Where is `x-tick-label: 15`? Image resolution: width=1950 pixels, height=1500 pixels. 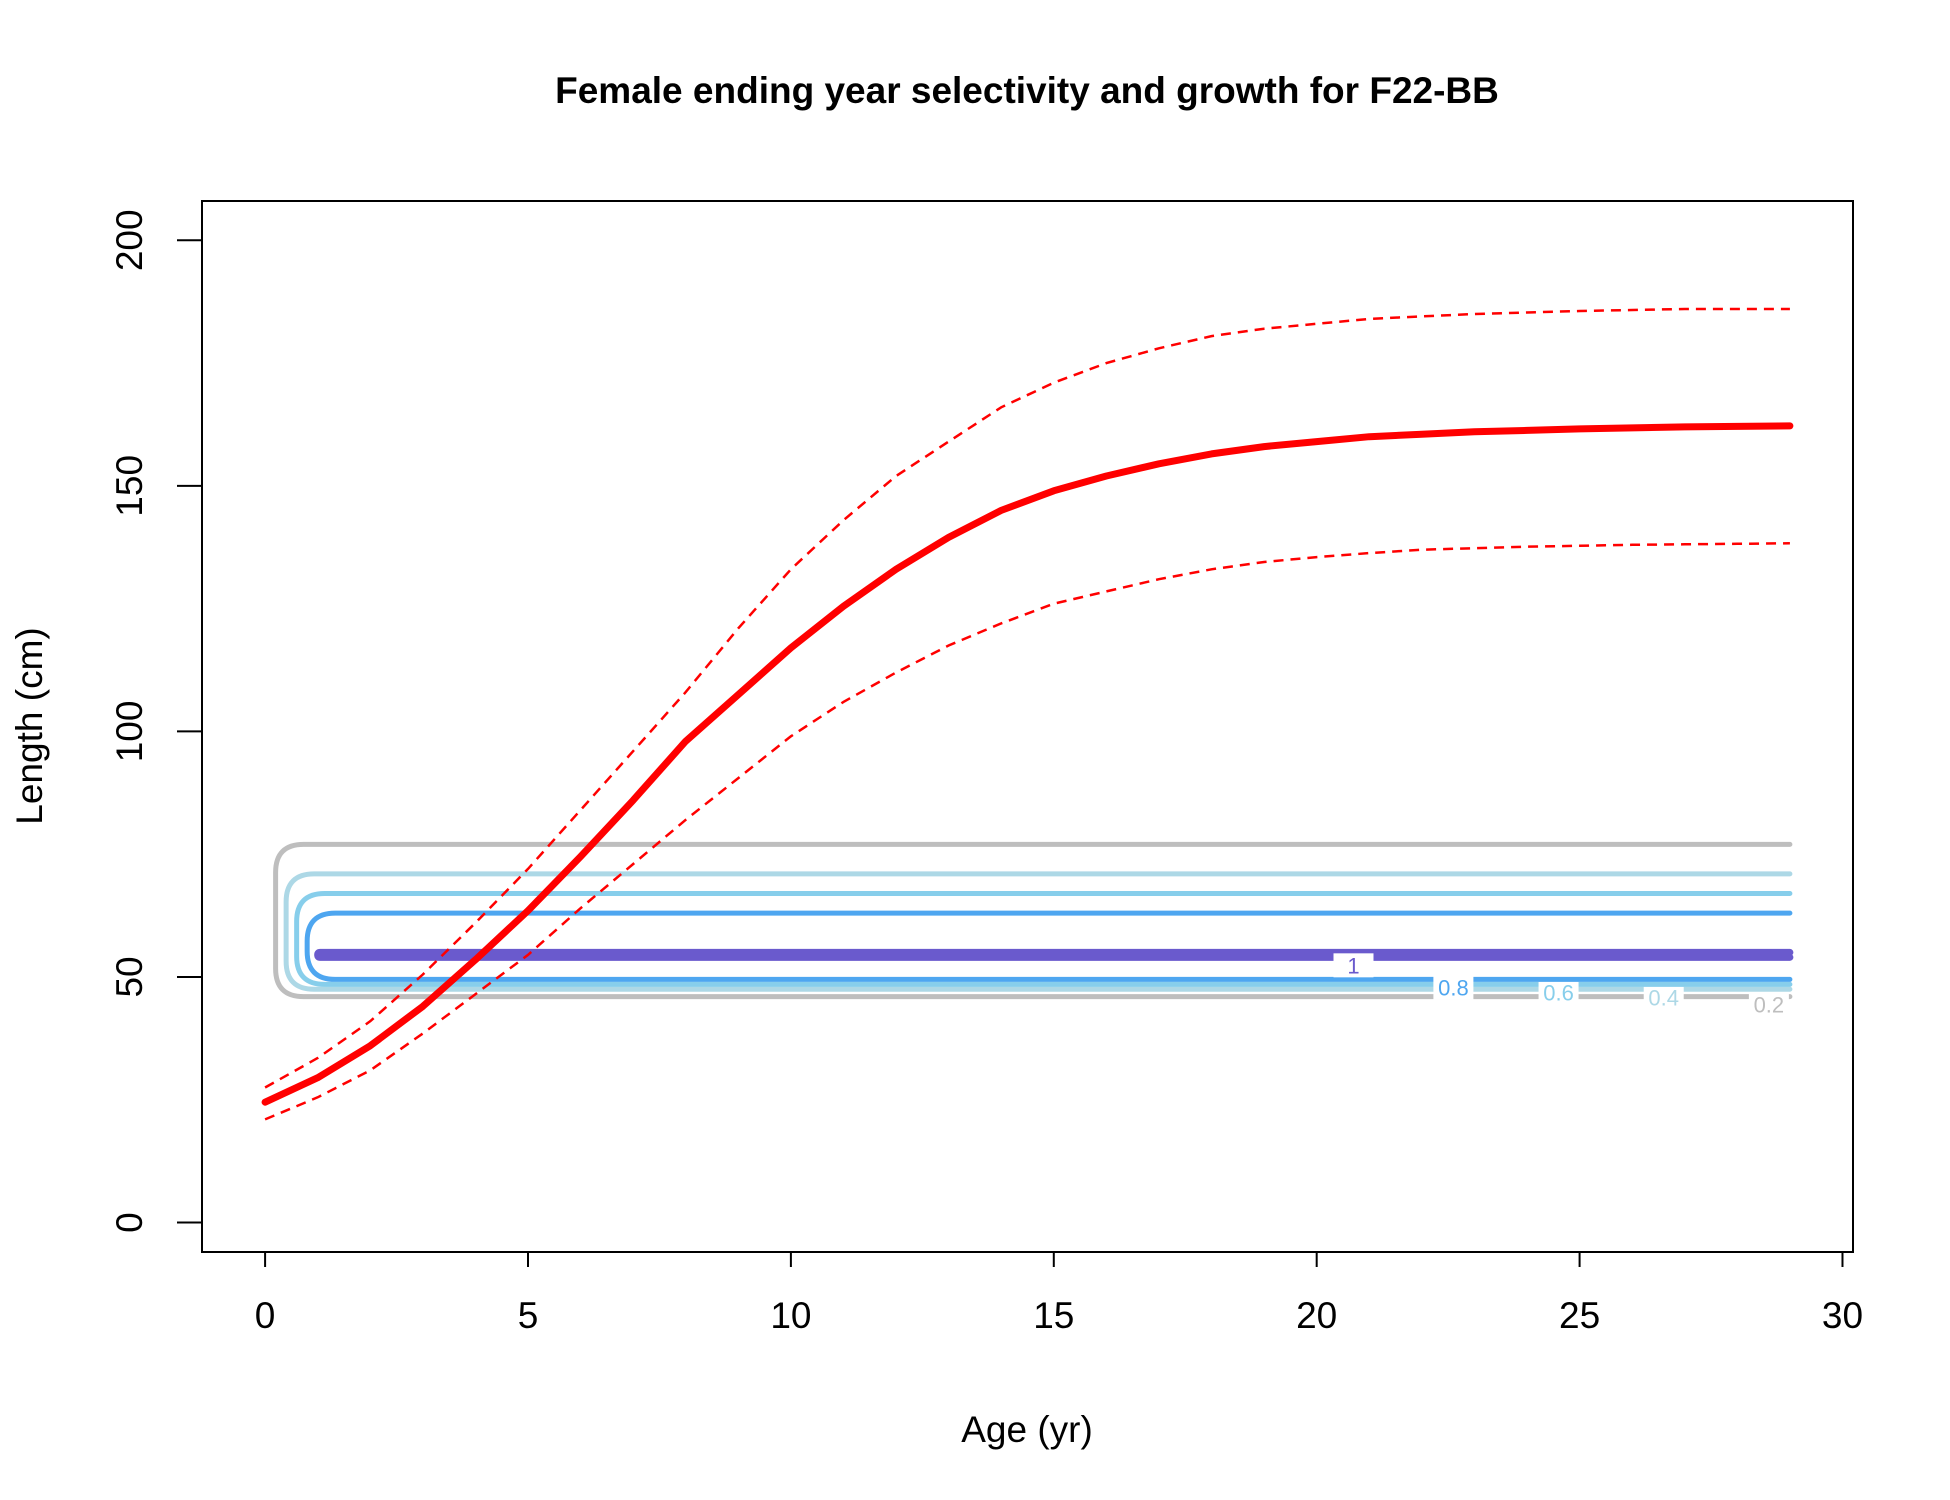 x-tick-label: 15 is located at coordinates (1053, 1315).